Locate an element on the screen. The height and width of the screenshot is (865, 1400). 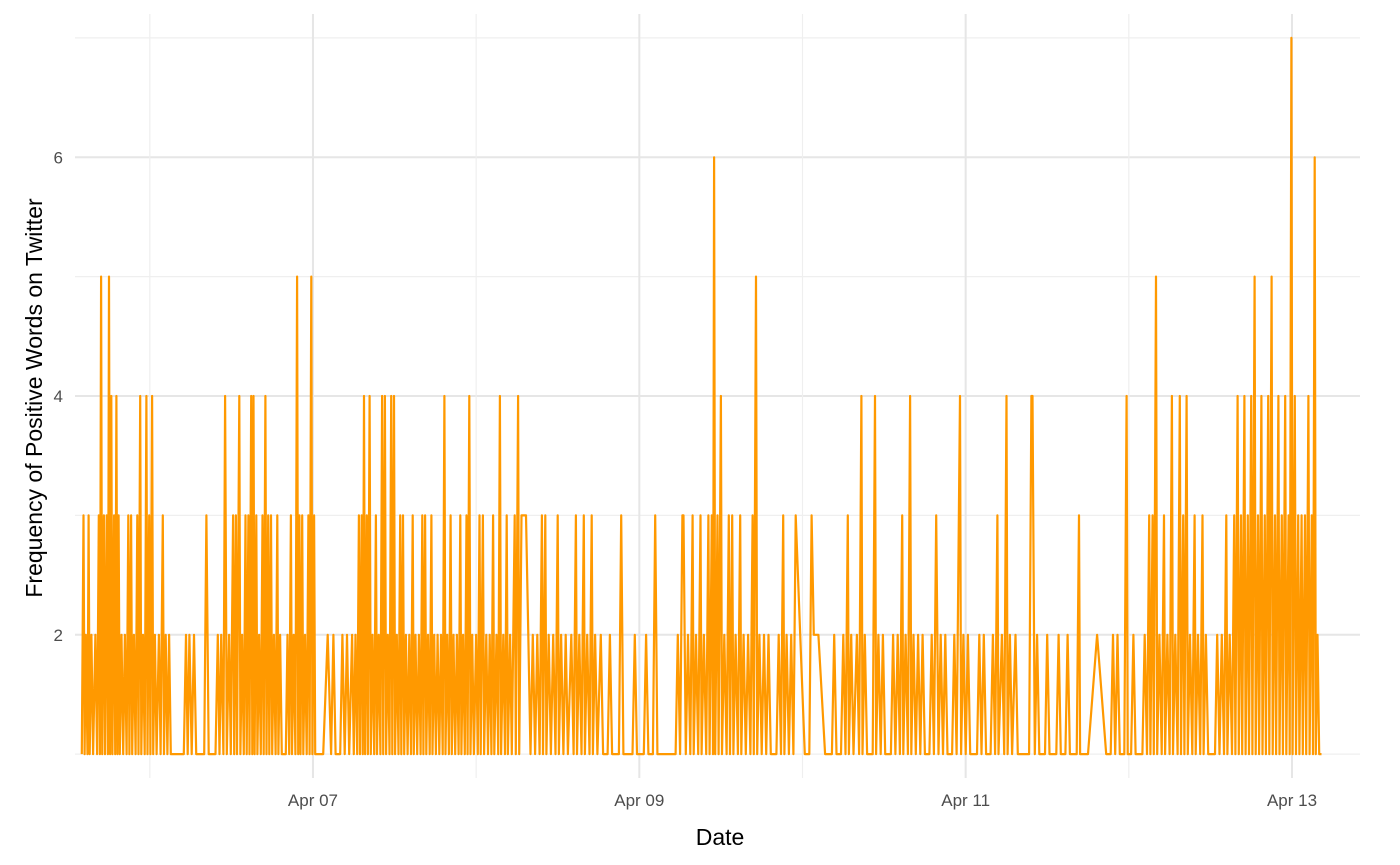
y-tick-label: 6 is located at coordinates (58, 157).